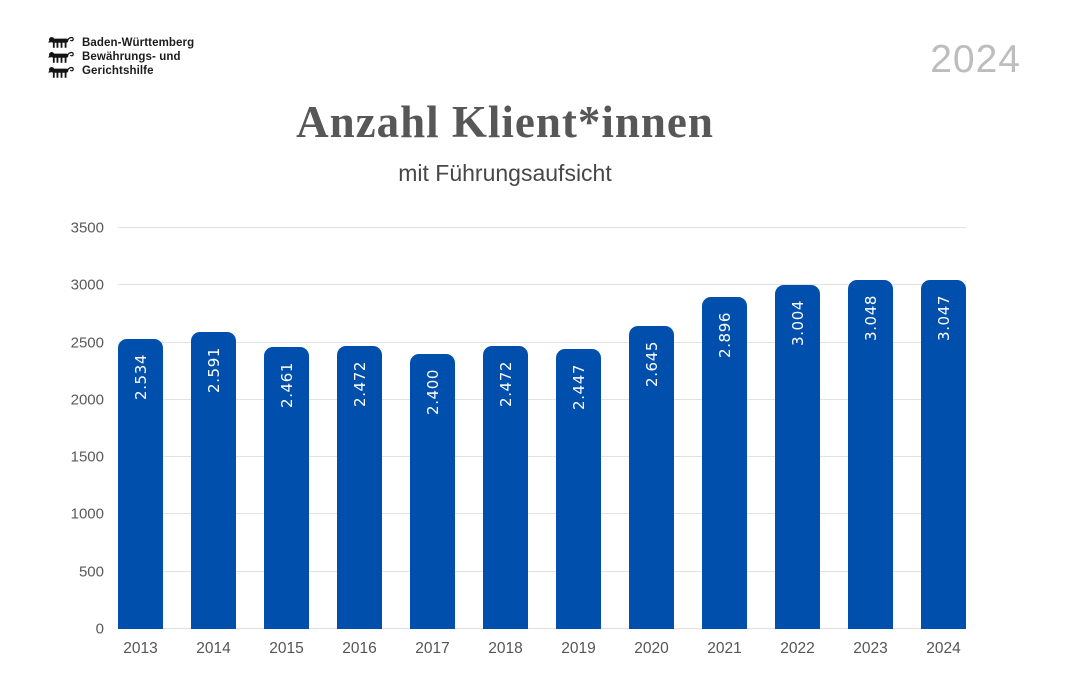 This screenshot has height=673, width=1065. I want to click on x-axis-tick-label: 2018, so click(505, 648).